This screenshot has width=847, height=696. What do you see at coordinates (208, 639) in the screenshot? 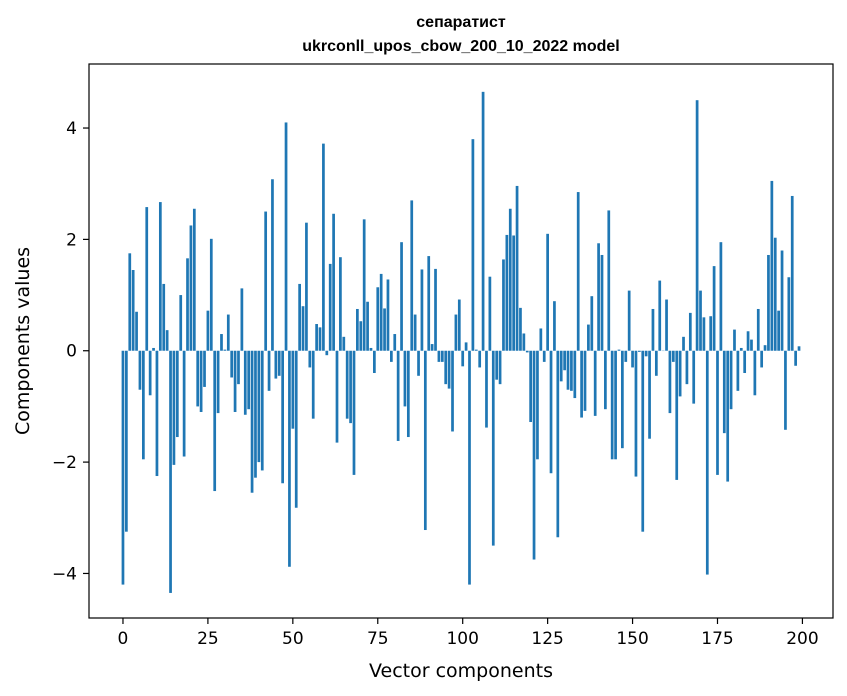
I see `x-tick-label: 25` at bounding box center [208, 639].